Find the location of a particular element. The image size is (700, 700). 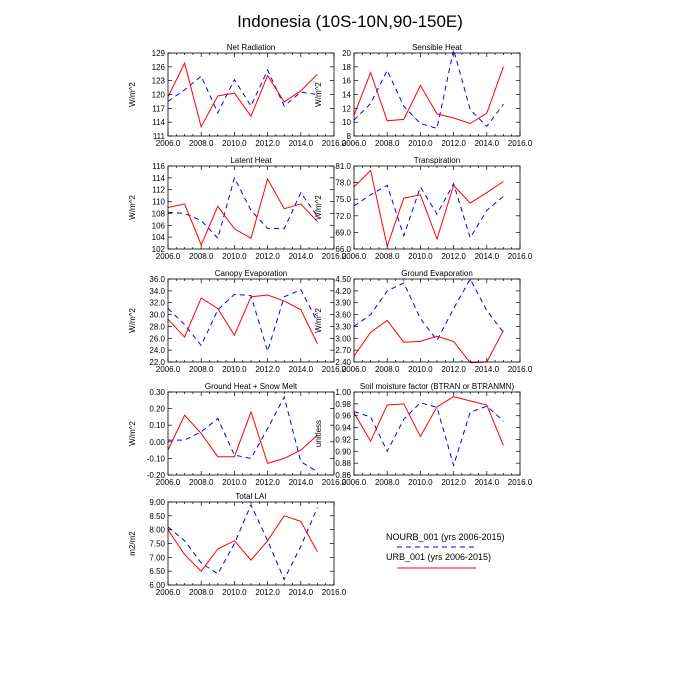

y-tick-label: 75.0 is located at coordinates (343, 199).